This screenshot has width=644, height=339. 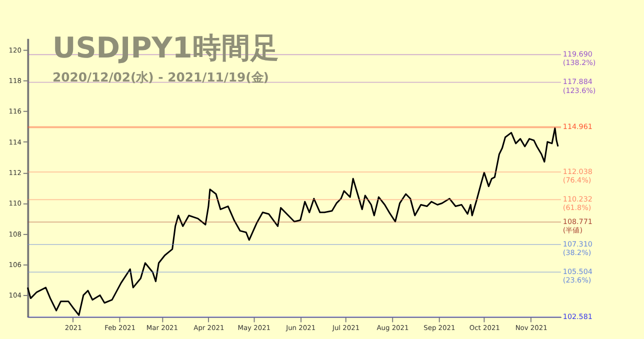 I want to click on text: 2020/12/02(水) - 2021/11/19(金), so click(x=160, y=76).